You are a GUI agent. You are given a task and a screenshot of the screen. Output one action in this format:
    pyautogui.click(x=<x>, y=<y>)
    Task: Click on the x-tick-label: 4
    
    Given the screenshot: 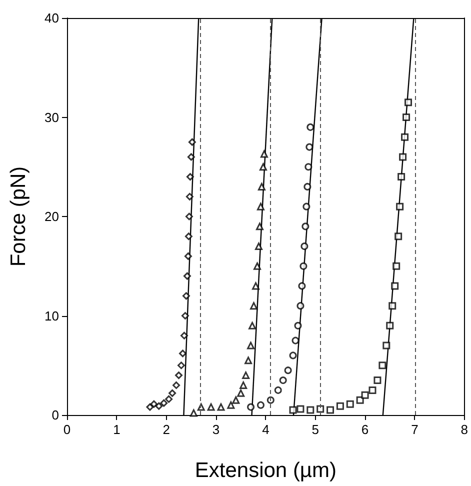 What is the action you would take?
    pyautogui.click(x=266, y=429)
    